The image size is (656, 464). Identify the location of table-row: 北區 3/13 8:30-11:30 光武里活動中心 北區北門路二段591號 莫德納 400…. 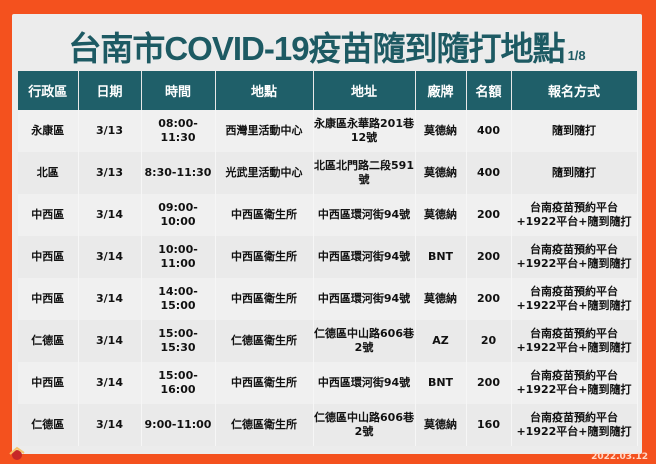
(328, 173).